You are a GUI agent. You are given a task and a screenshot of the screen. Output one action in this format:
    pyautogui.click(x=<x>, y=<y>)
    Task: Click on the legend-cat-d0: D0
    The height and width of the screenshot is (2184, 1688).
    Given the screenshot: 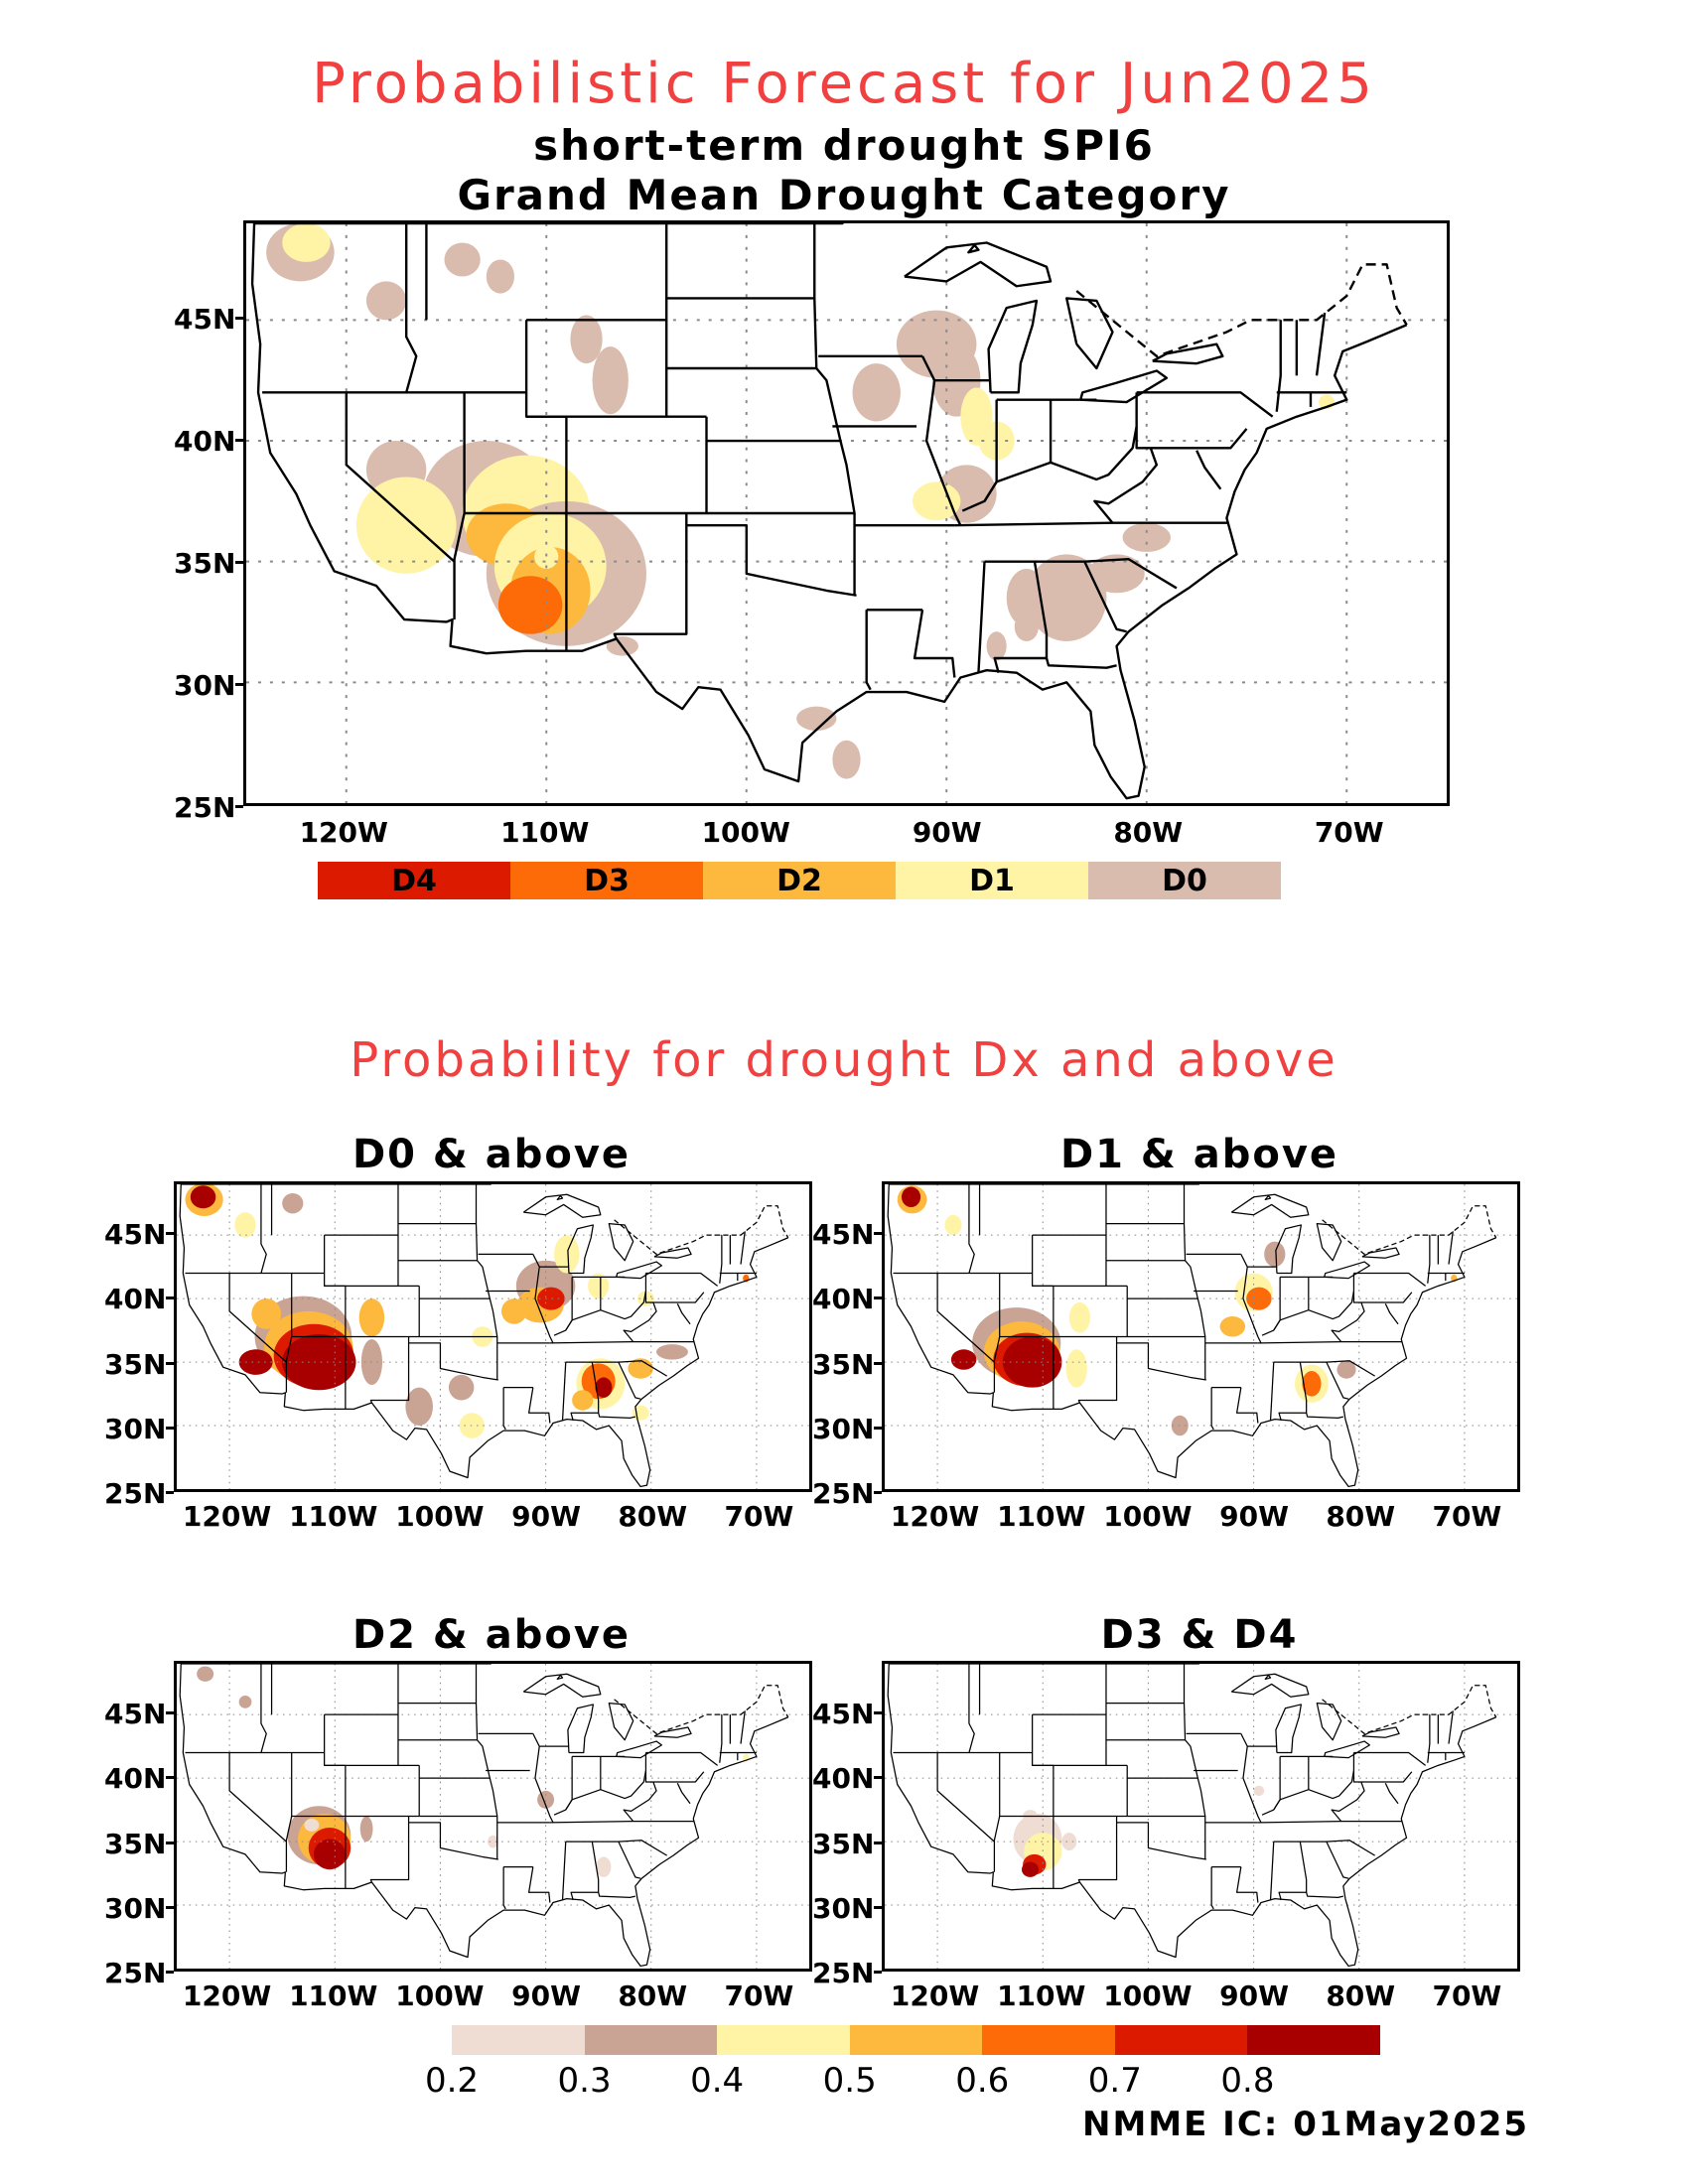 What is the action you would take?
    pyautogui.click(x=1184, y=880)
    